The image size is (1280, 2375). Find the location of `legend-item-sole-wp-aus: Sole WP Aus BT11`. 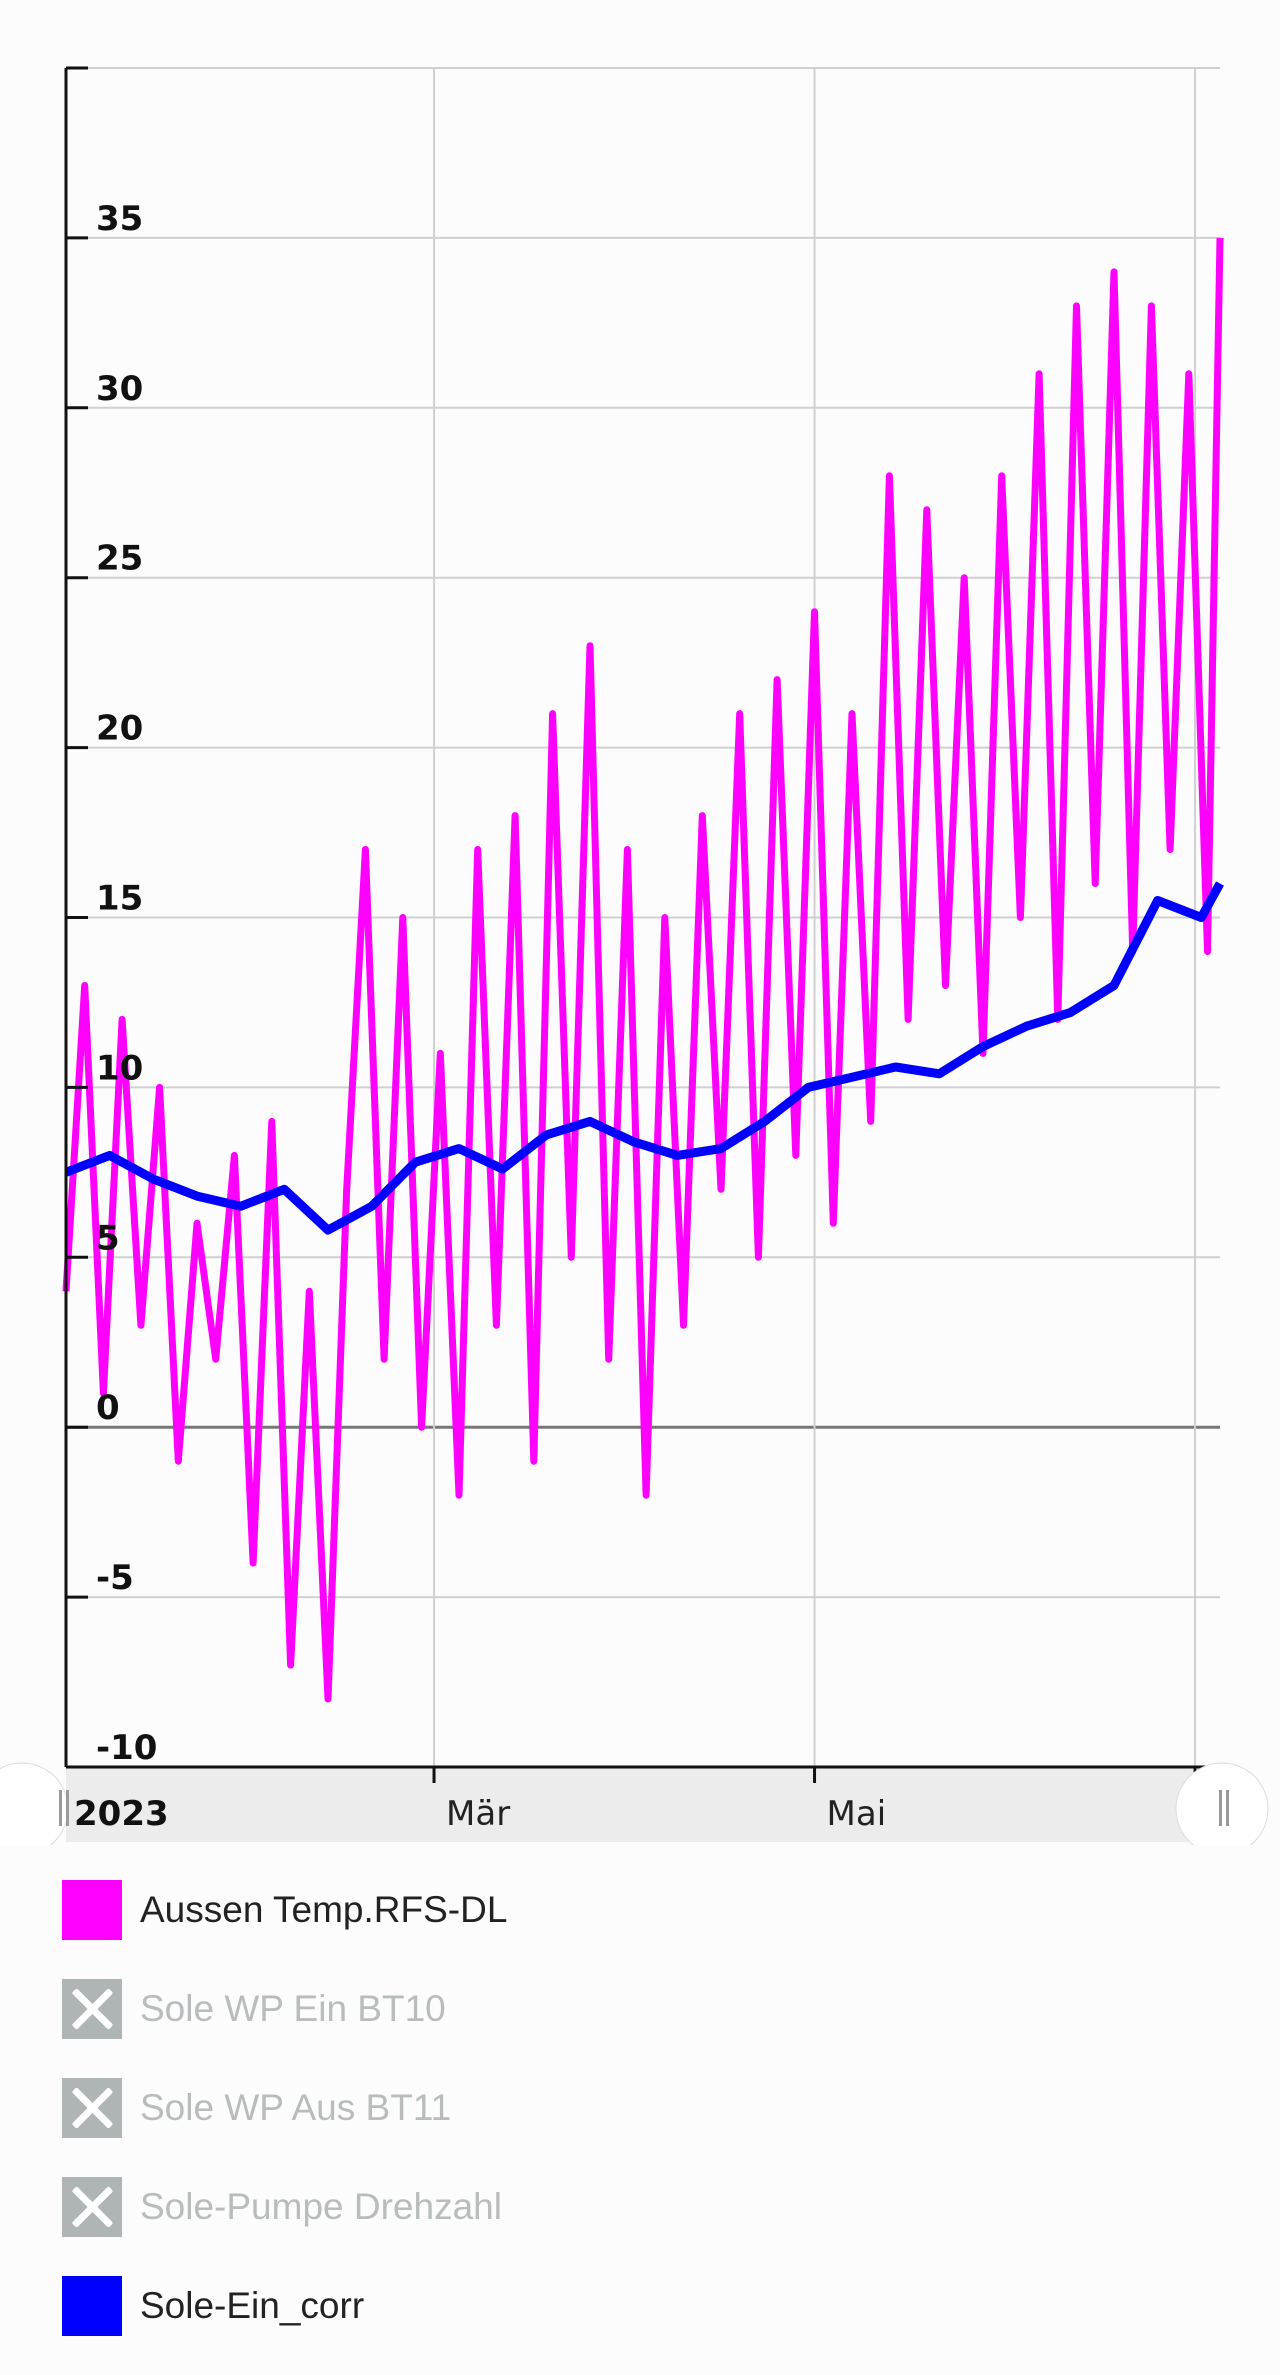

legend-item-sole-wp-aus: Sole WP Aus BT11 is located at coordinates (637, 2108).